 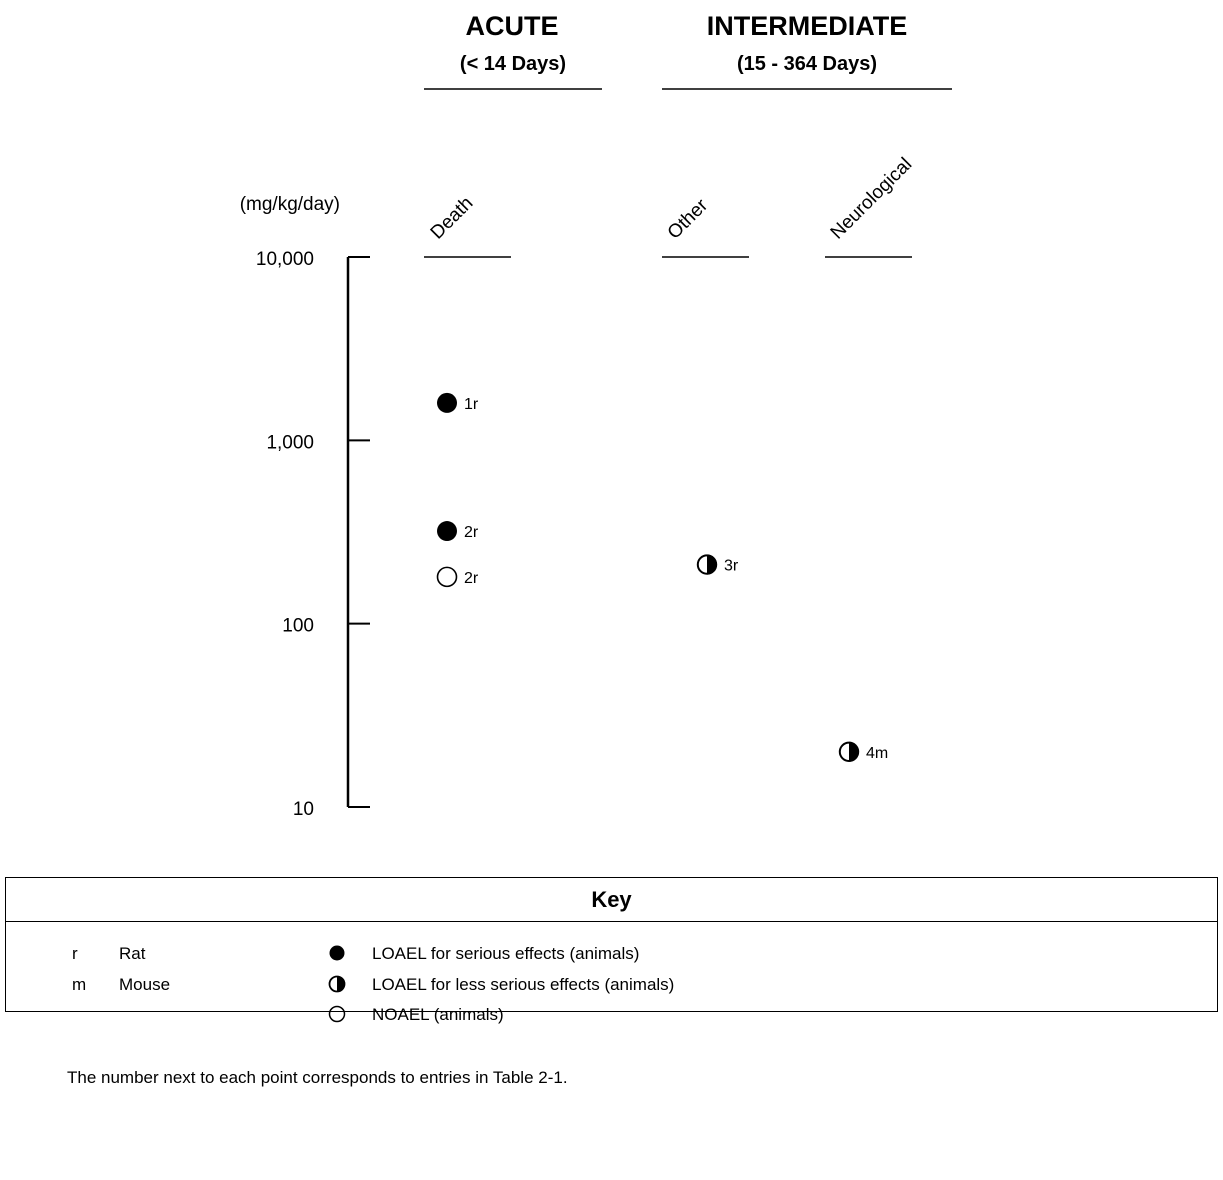 I want to click on open-circle-icon, so click(x=337, y=1014).